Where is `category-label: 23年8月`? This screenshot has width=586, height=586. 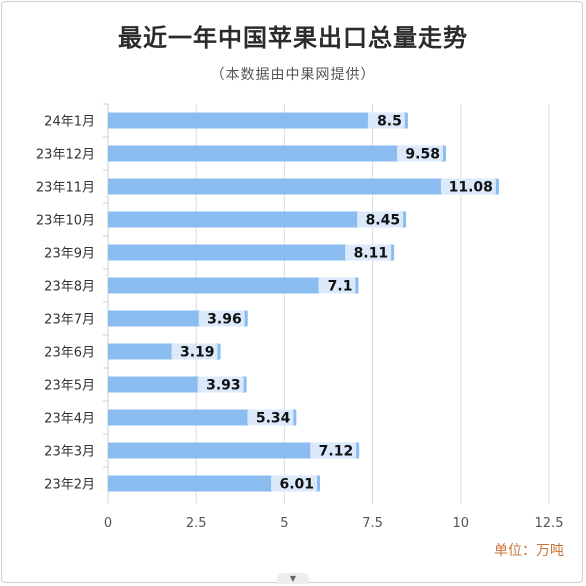 category-label: 23年8月 is located at coordinates (69, 287).